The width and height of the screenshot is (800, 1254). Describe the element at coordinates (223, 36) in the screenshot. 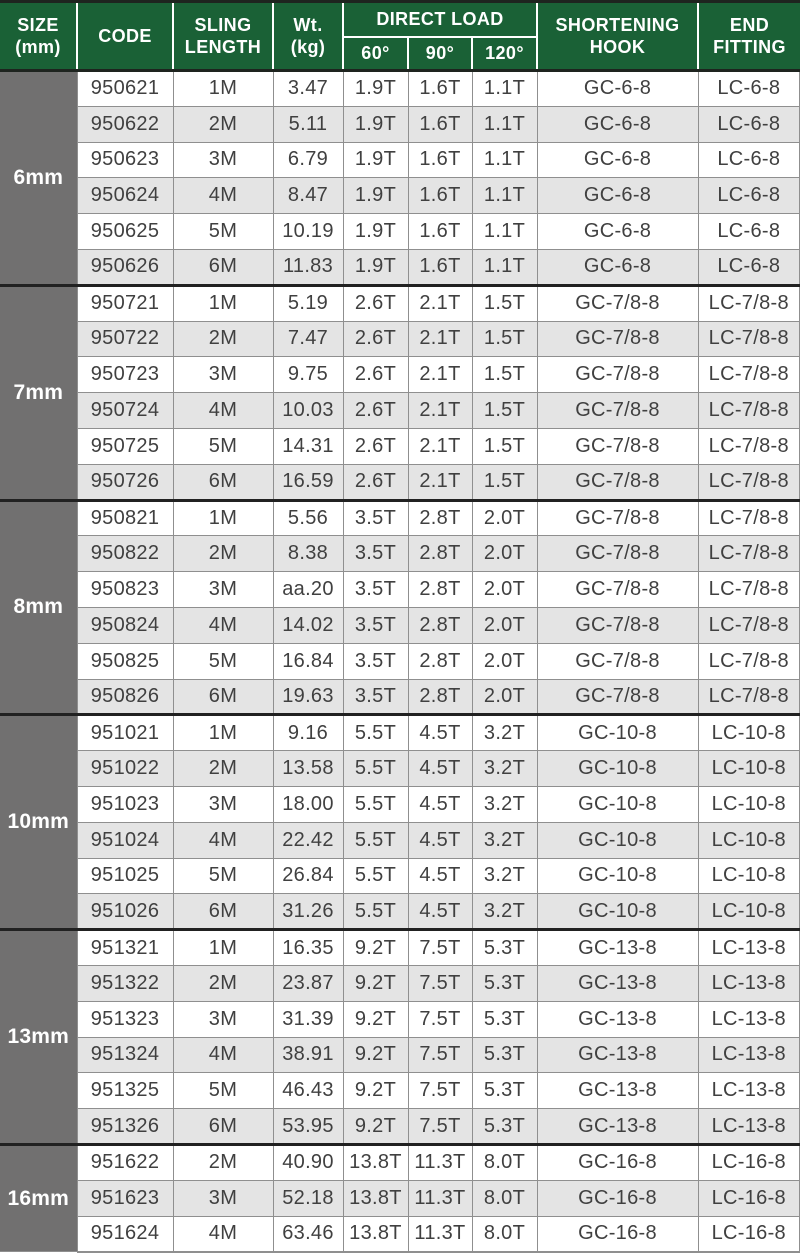

I see `col-header-sling-length: SLING LENGTH` at that location.